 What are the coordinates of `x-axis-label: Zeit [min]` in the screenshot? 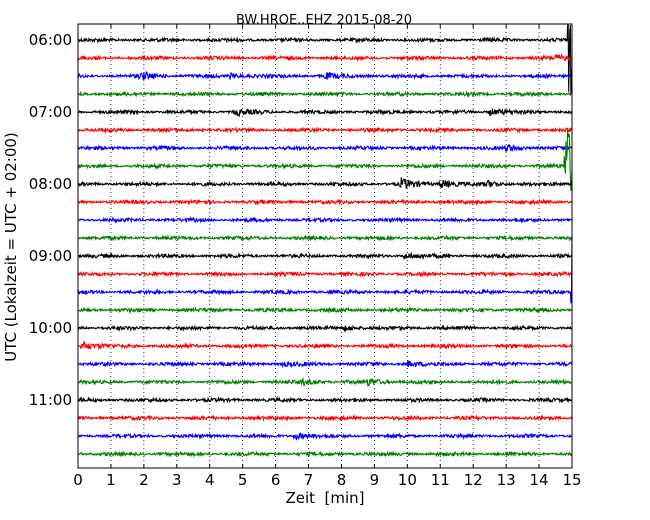 It's located at (324, 498).